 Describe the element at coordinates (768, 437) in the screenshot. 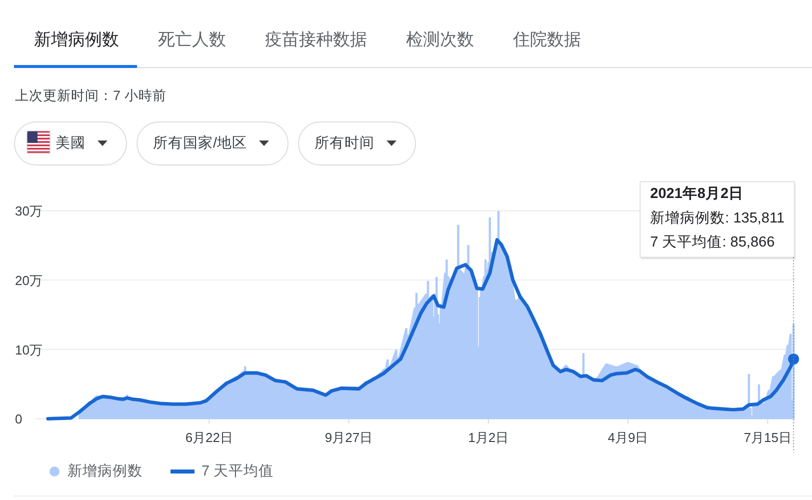

I see `x-tick-label: 7月15日` at that location.